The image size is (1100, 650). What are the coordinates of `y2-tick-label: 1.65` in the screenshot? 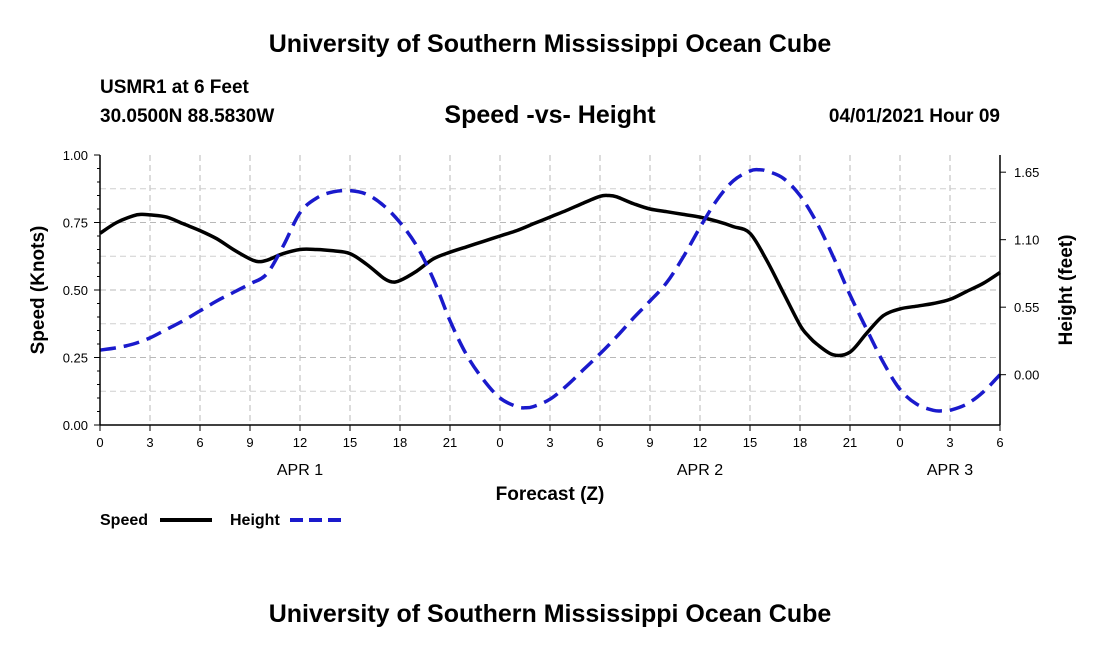 It's located at (1026, 172).